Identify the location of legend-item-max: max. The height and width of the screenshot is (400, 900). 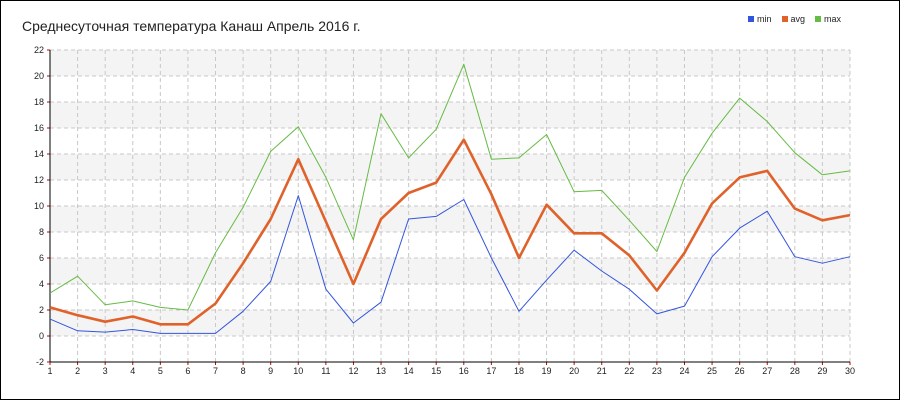
(828, 19).